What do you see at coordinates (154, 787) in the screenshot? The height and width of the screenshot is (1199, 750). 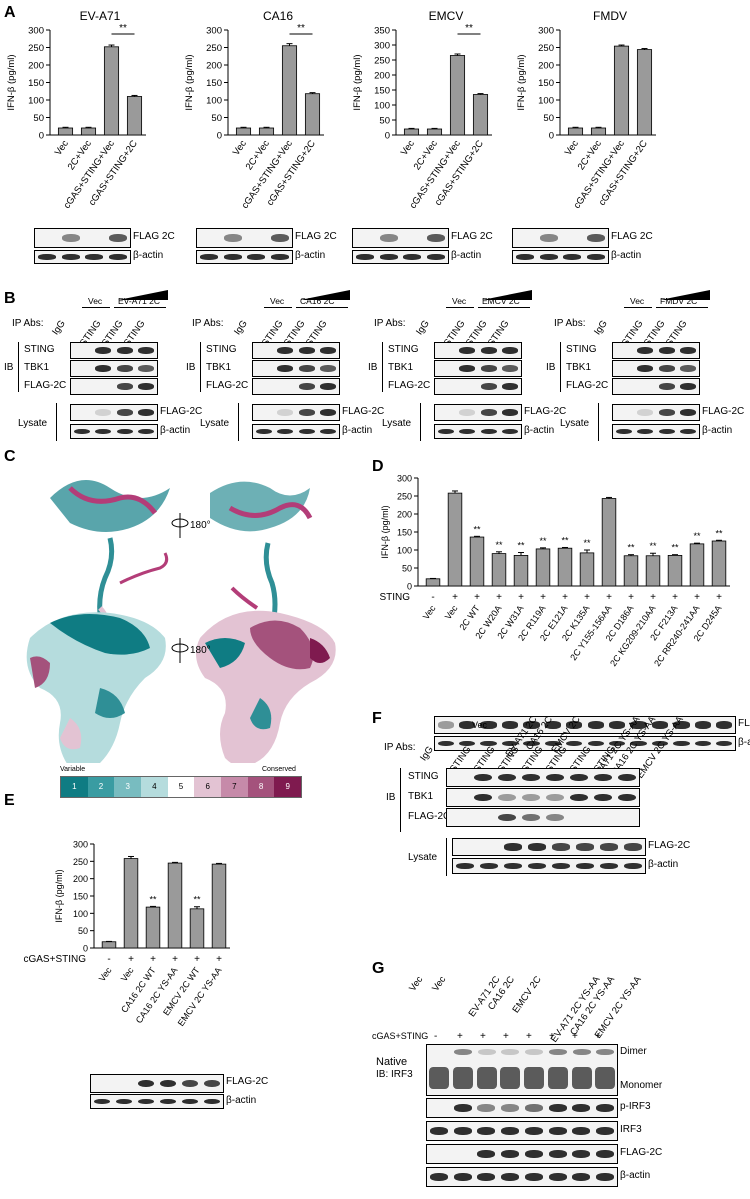 I see `scale-swatch: 4` at bounding box center [154, 787].